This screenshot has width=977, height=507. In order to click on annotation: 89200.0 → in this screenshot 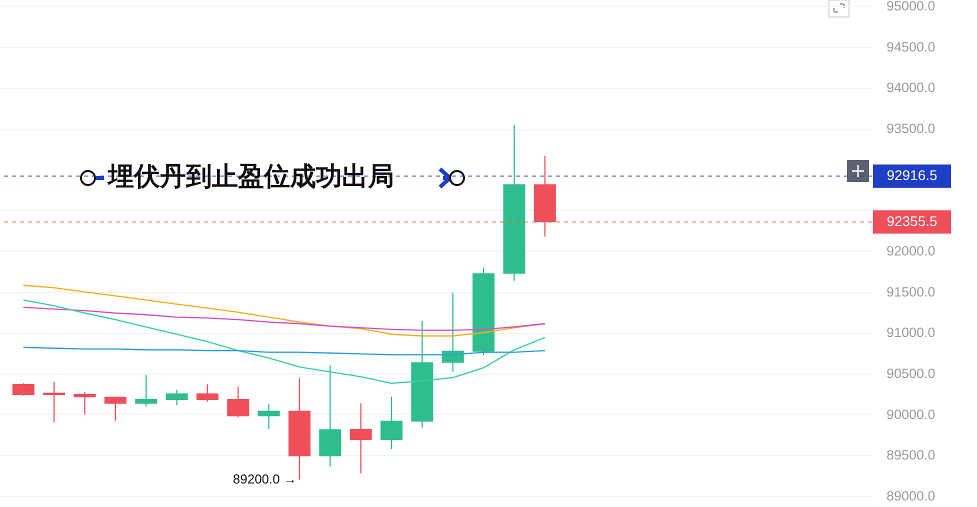, I will do `click(264, 479)`.